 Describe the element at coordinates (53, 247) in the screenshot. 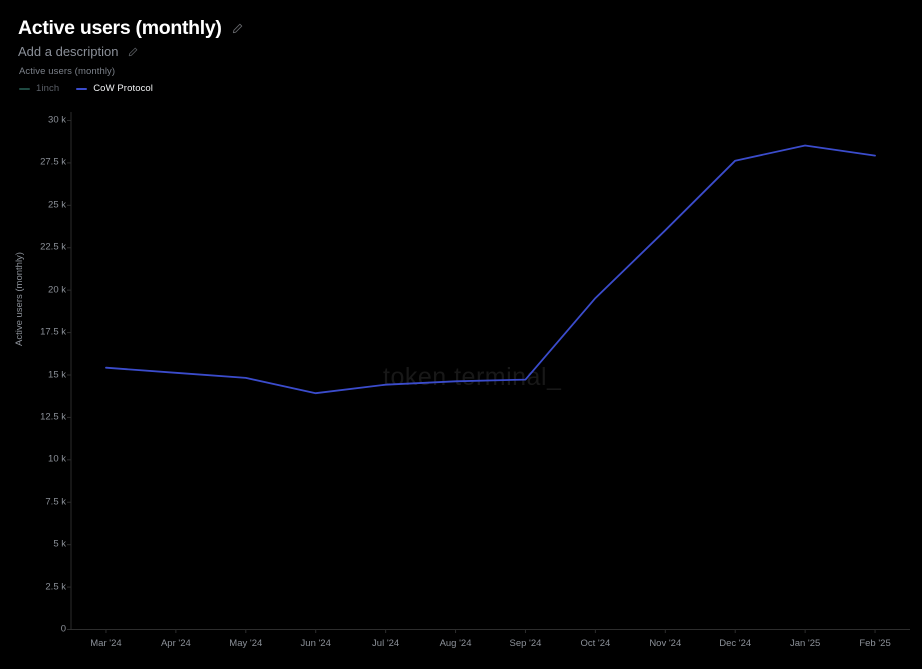

I see `y-tick-label: 22.5 k` at that location.